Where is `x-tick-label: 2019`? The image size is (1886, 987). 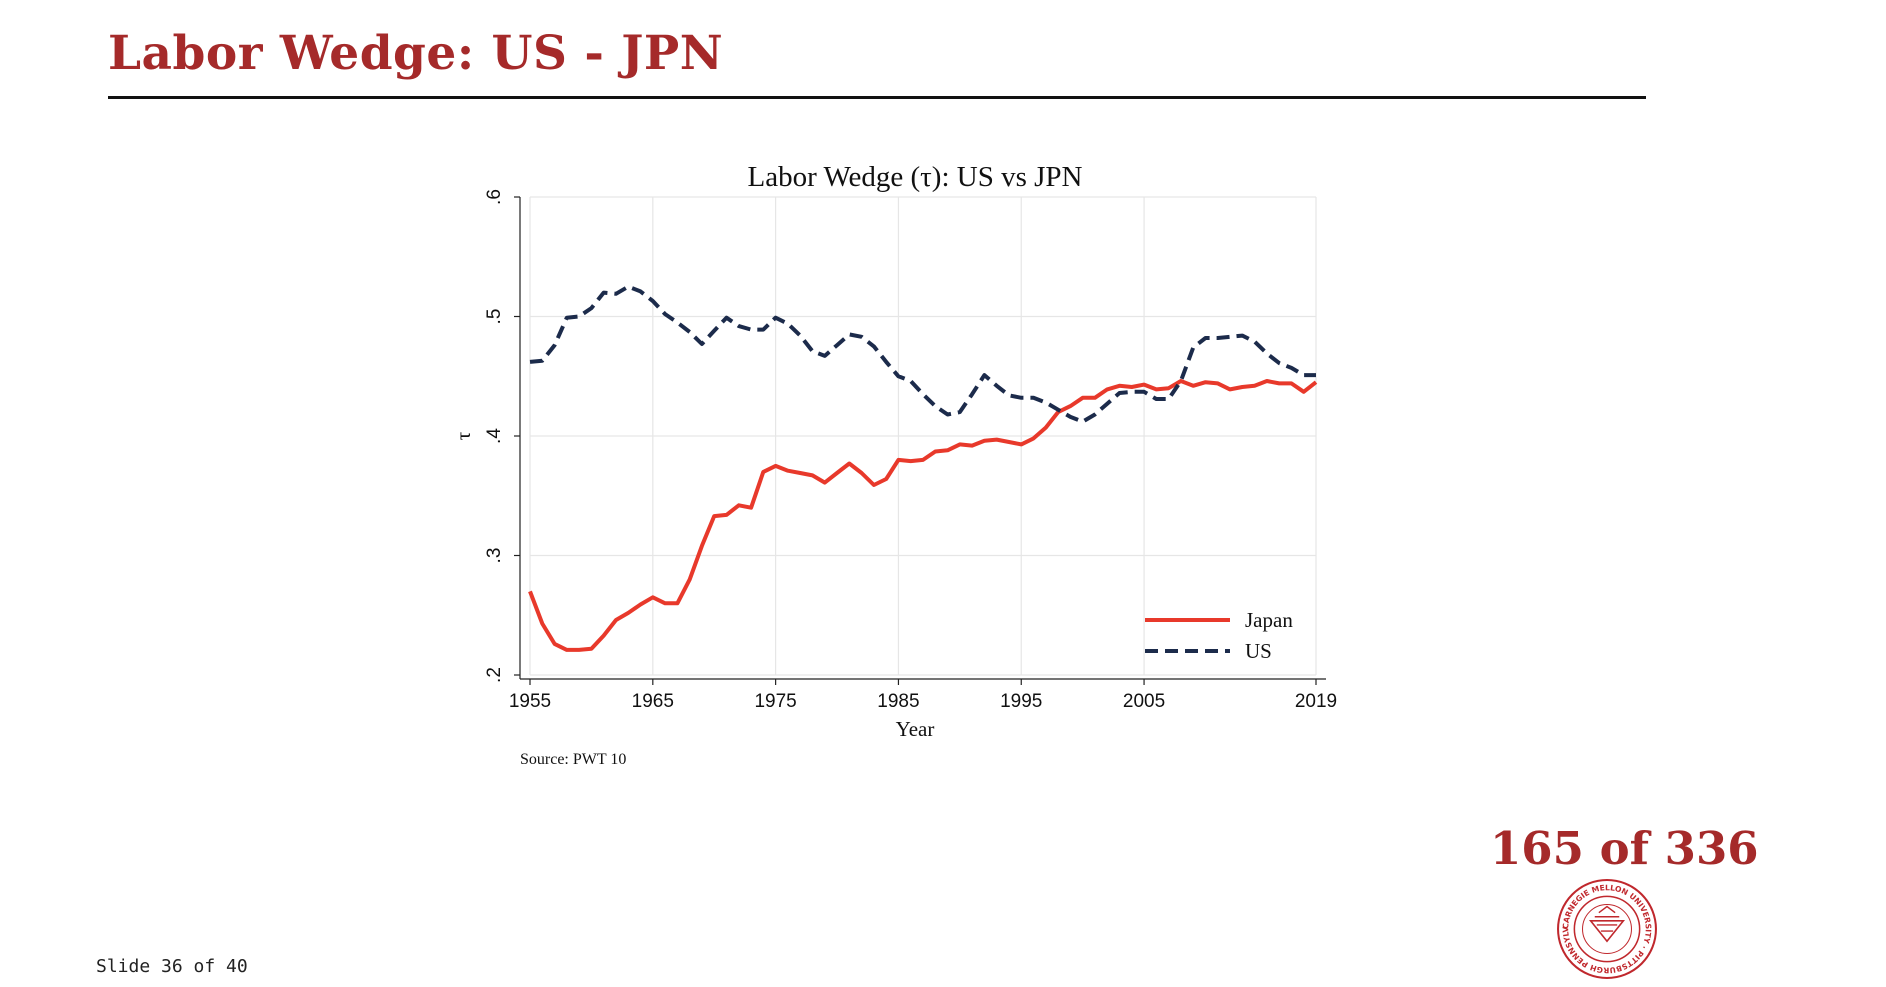
x-tick-label: 2019 is located at coordinates (1316, 701).